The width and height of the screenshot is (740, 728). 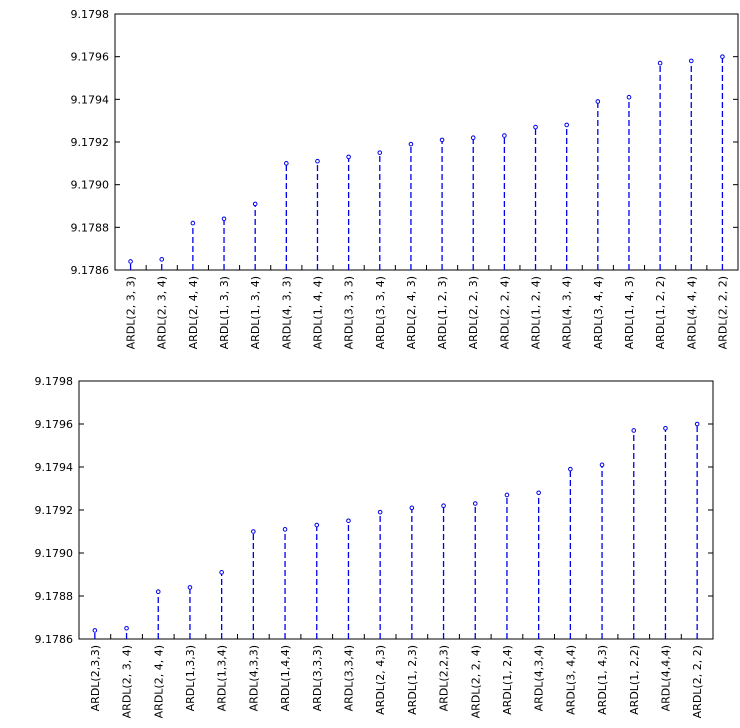 I want to click on category-label-11: ARDL(1, 2, 3), so click(x=442, y=312).